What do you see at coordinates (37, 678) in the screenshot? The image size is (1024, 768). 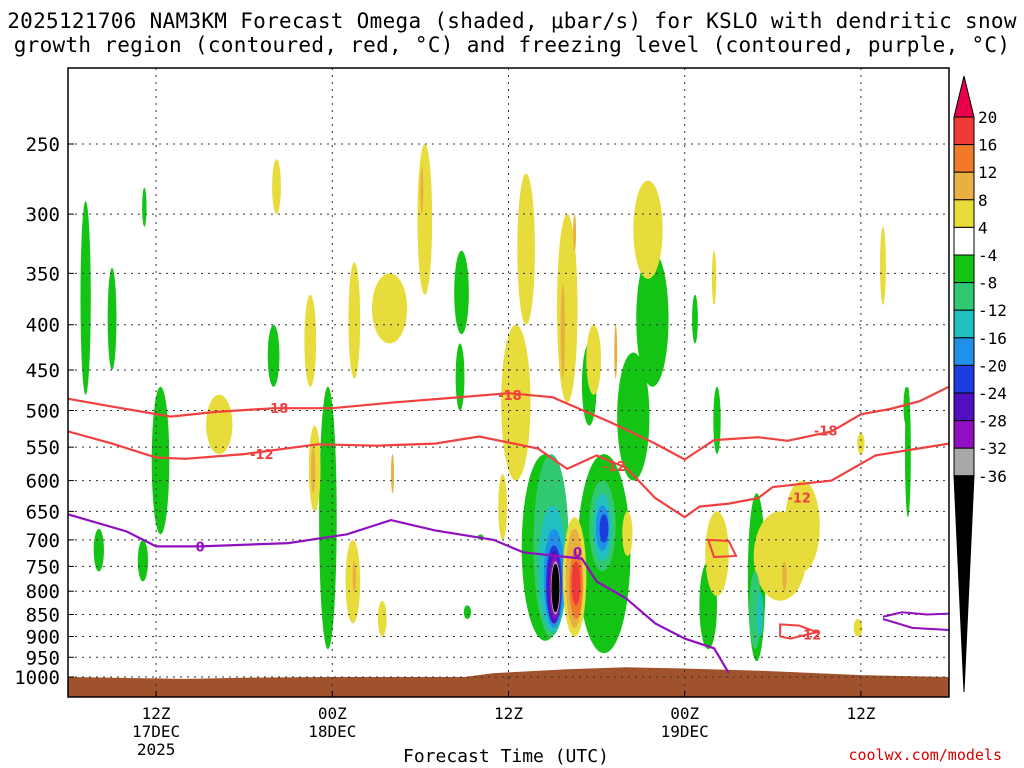 I see `y-tick-label: 1000` at bounding box center [37, 678].